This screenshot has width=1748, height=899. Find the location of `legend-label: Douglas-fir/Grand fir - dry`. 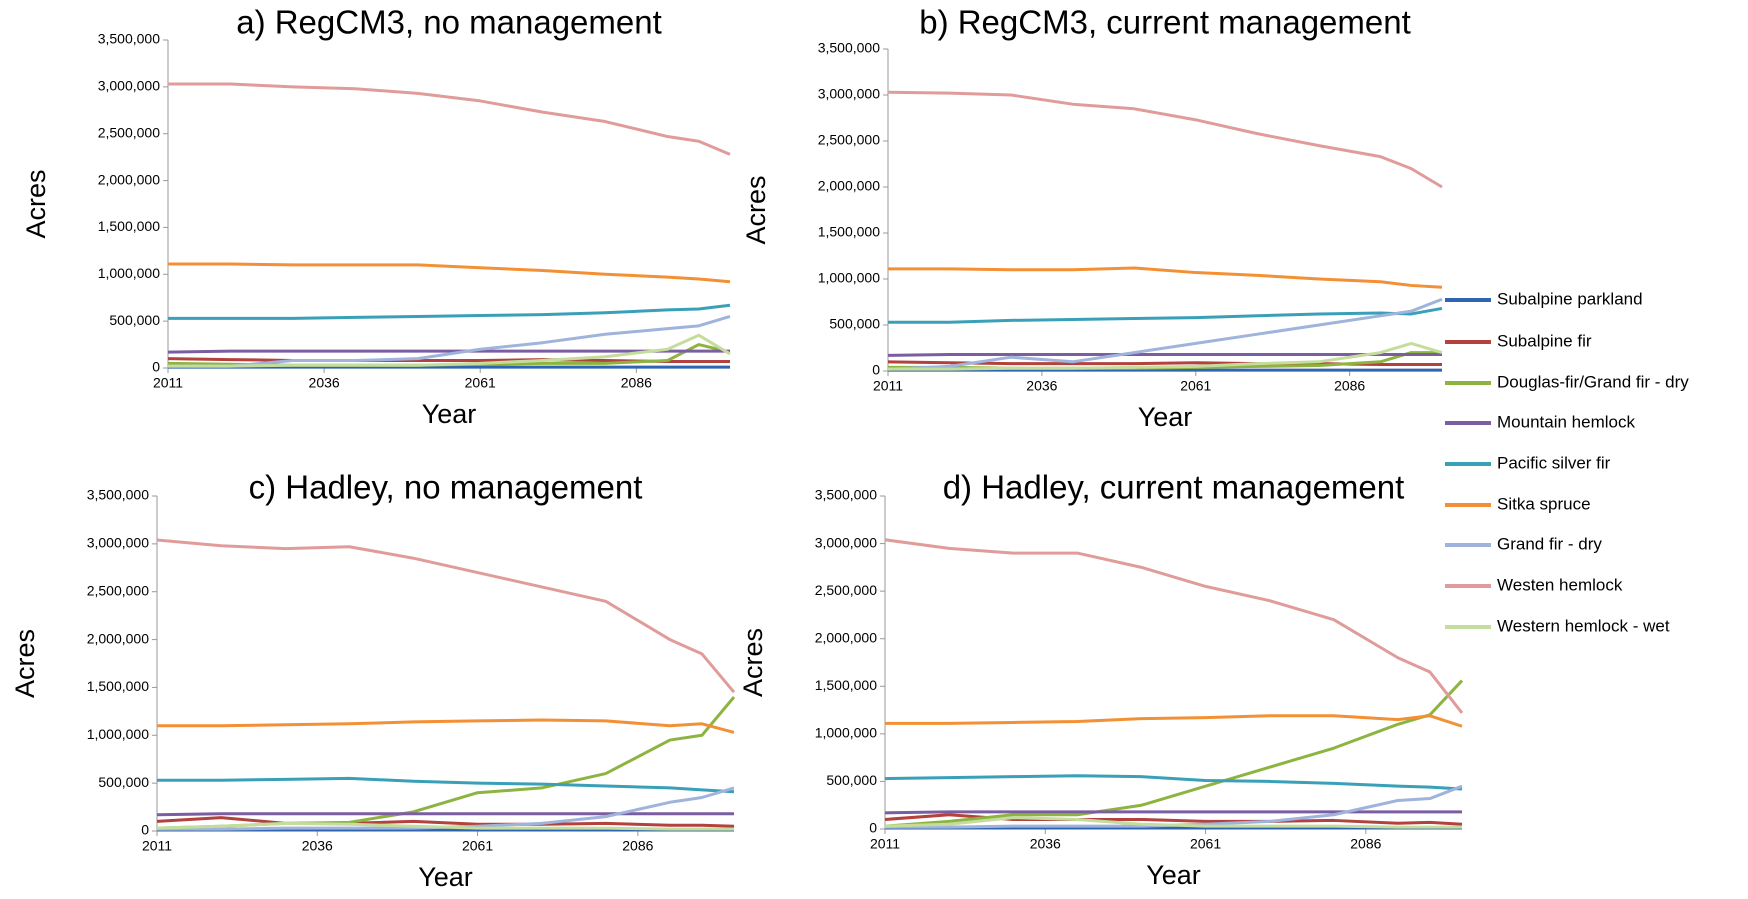

legend-label: Douglas-fir/Grand fir - dry is located at coordinates (1593, 381).